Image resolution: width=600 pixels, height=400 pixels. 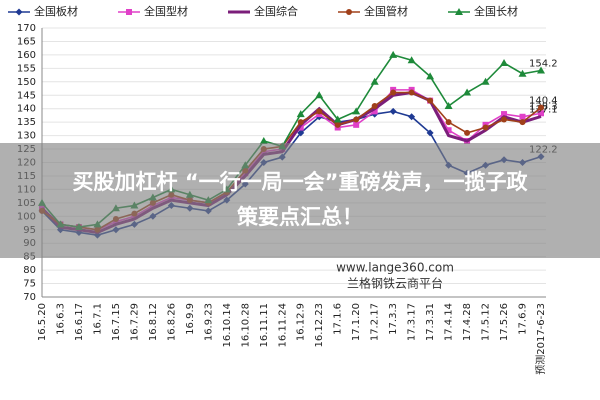 I want to click on x-tick-label: 17.3.17, so click(x=412, y=322).